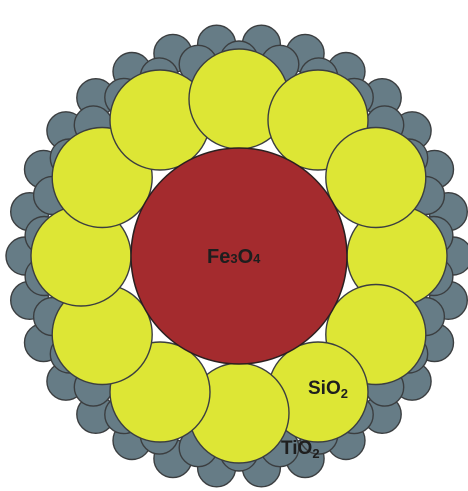 Image resolution: width=468 pixels, height=491 pixels. I want to click on outer-label-sub-2: 2, so click(315, 453).